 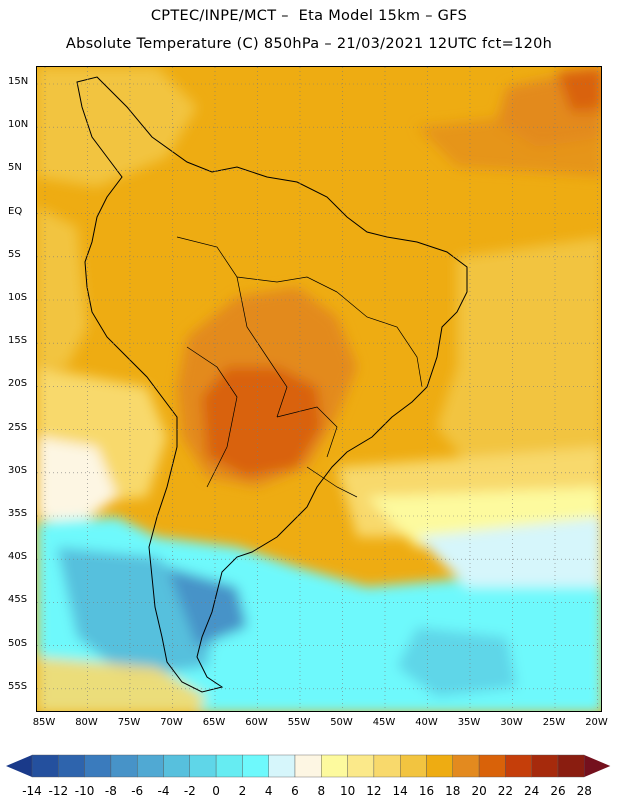 I want to click on colorbar-tick-label: -12, so click(x=58, y=791).